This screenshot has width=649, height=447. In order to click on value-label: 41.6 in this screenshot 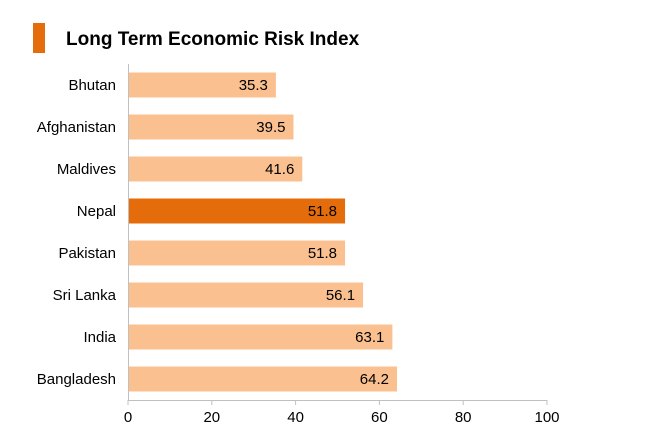, I will do `click(279, 169)`.